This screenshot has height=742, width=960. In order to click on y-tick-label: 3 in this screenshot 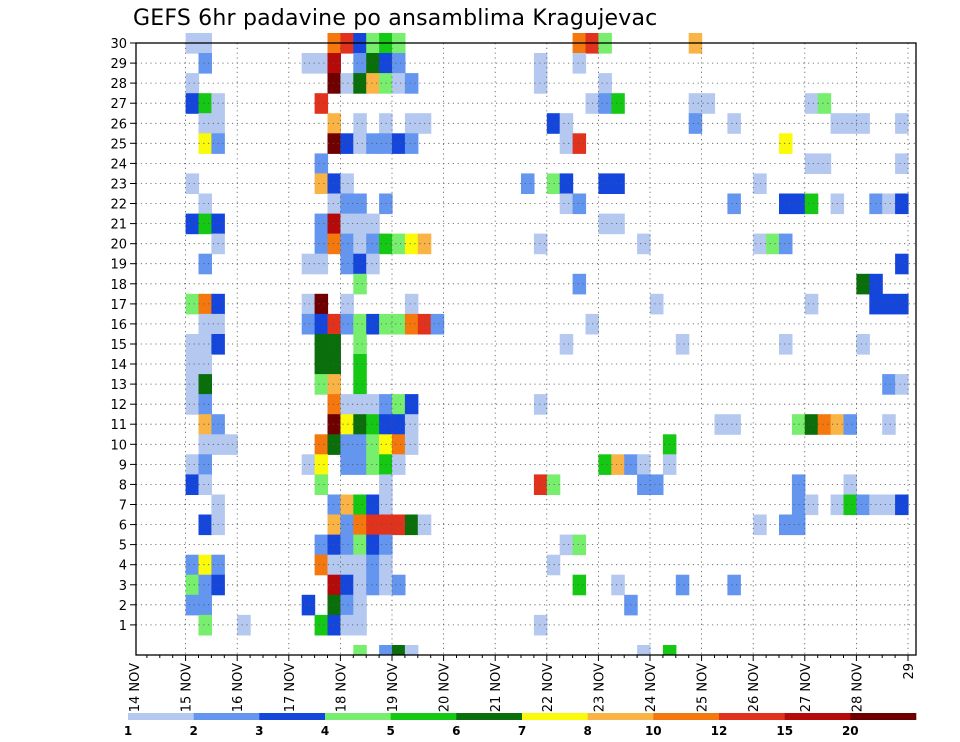, I will do `click(123, 586)`.